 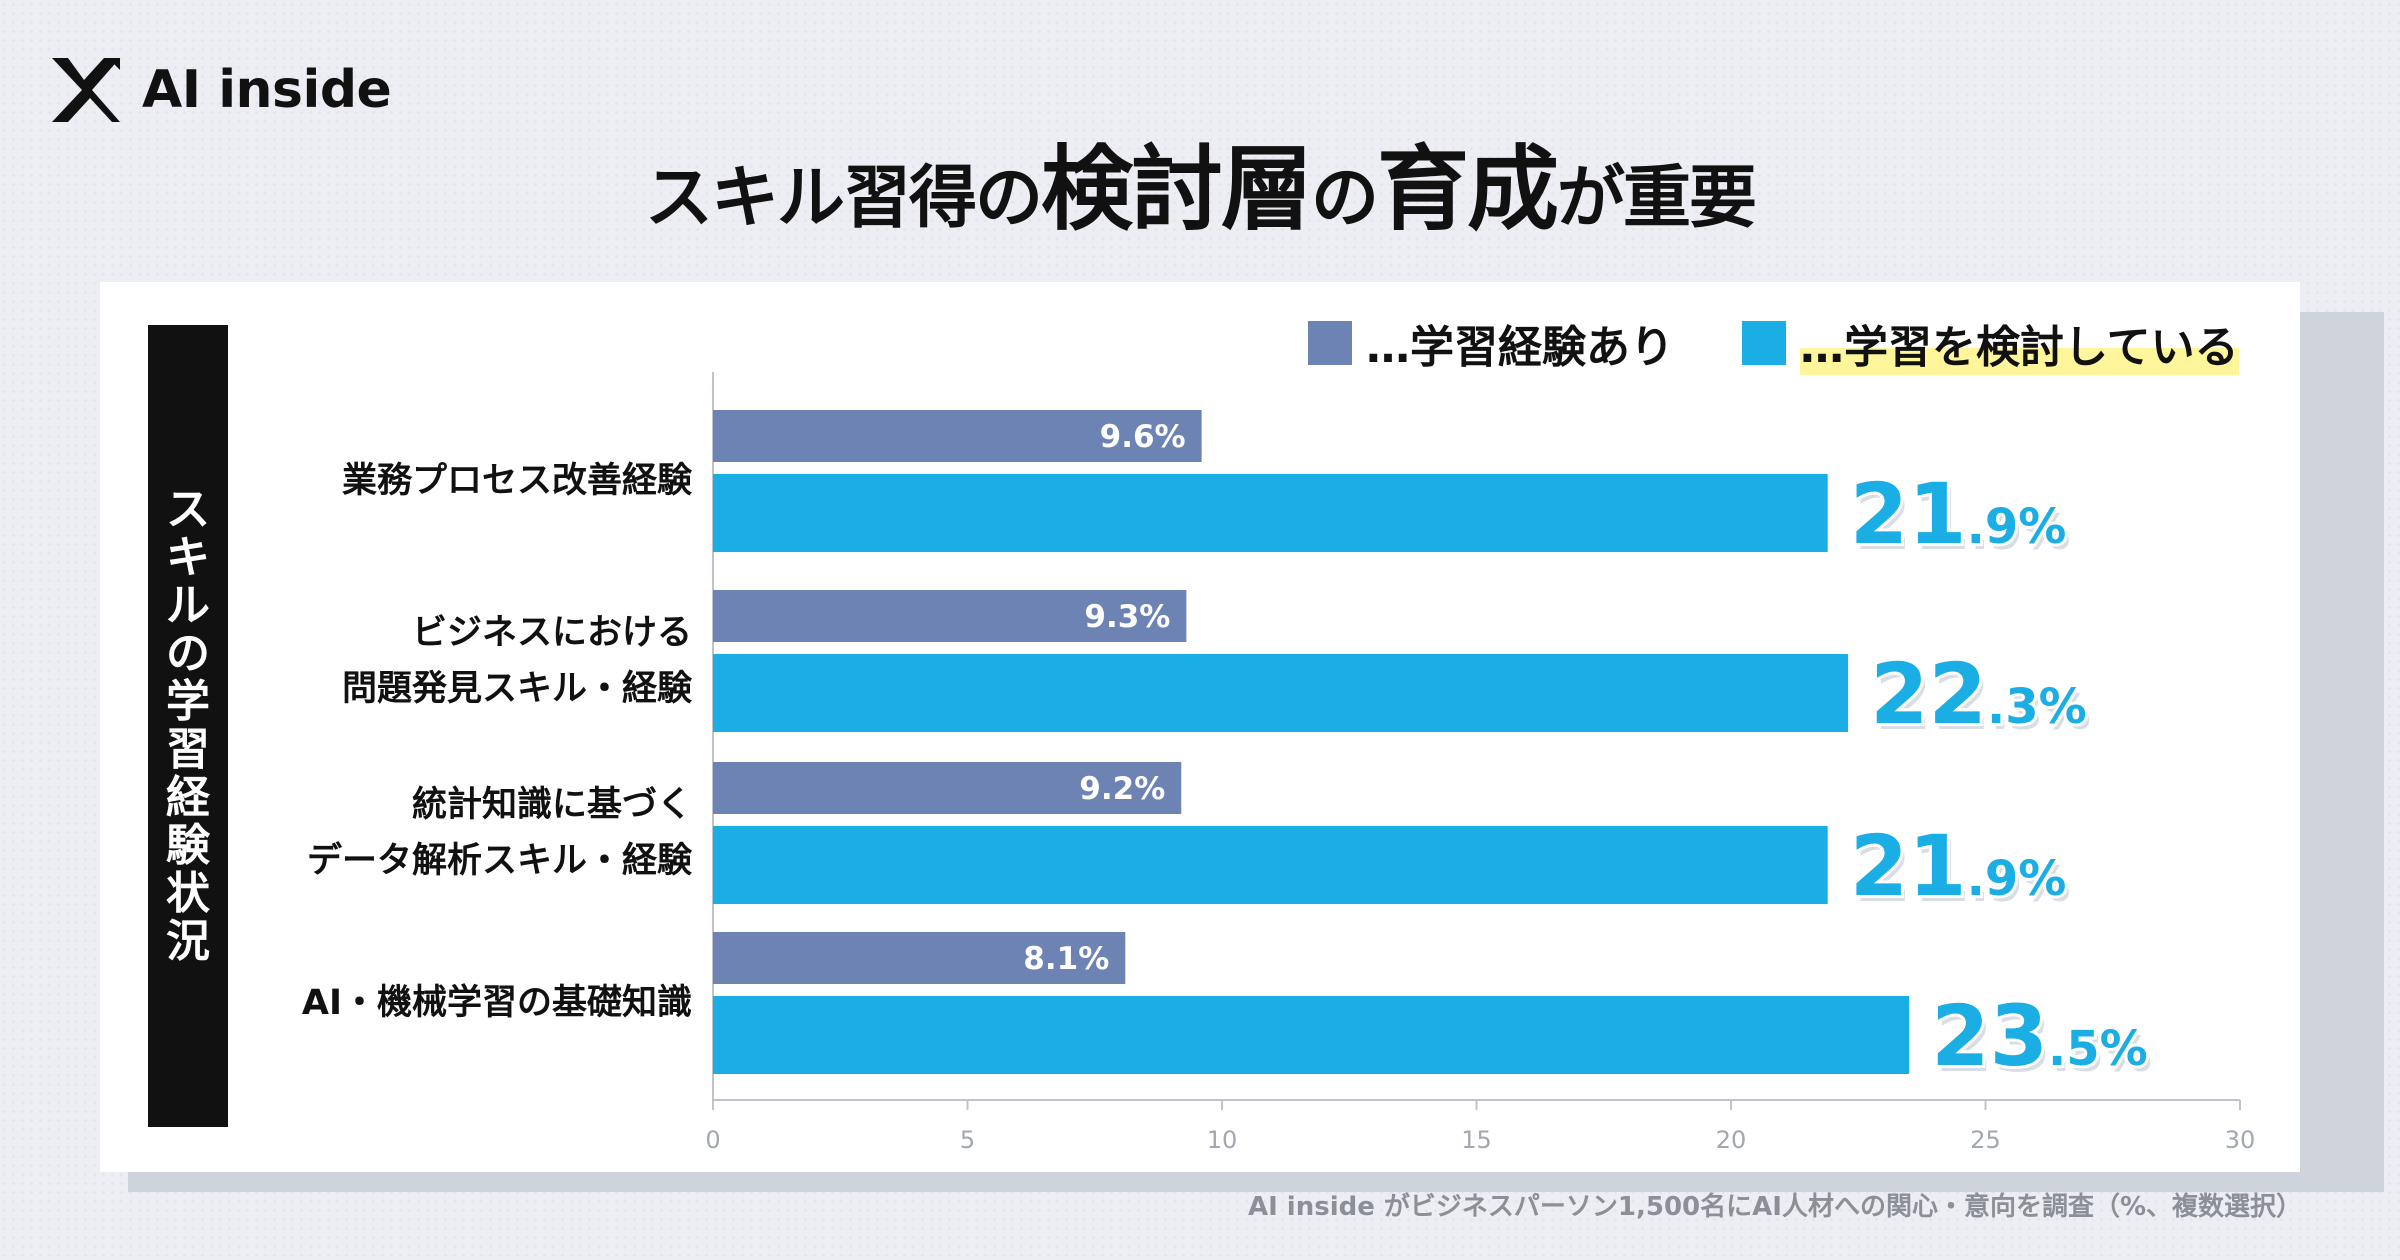 I want to click on brand-name: AI inside, so click(x=267, y=90).